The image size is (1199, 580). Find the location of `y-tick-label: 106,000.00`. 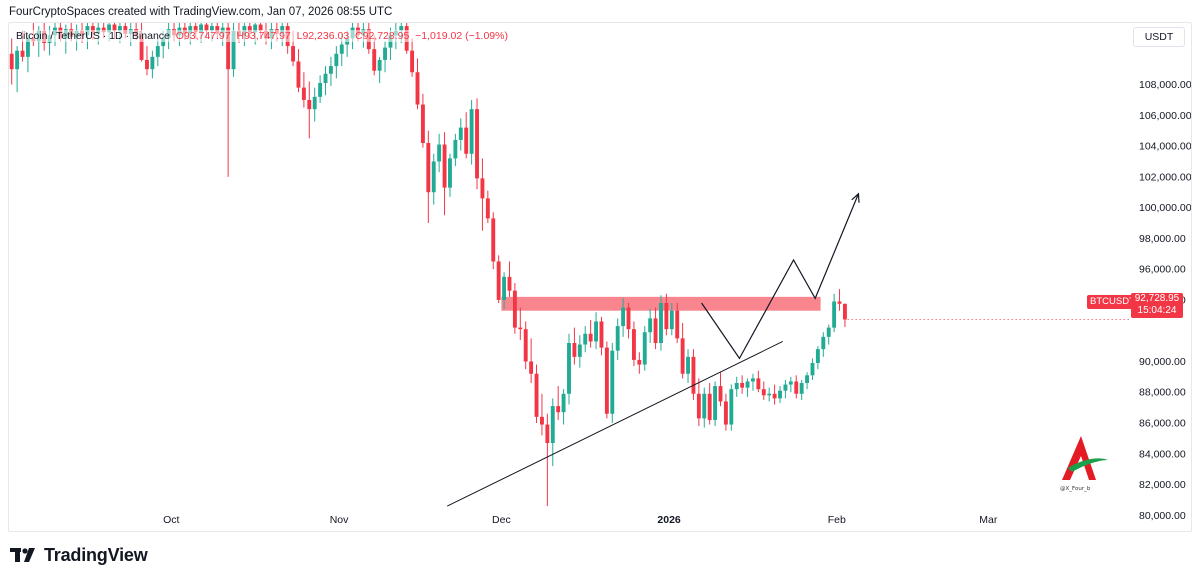

y-tick-label: 106,000.00 is located at coordinates (1165, 116).